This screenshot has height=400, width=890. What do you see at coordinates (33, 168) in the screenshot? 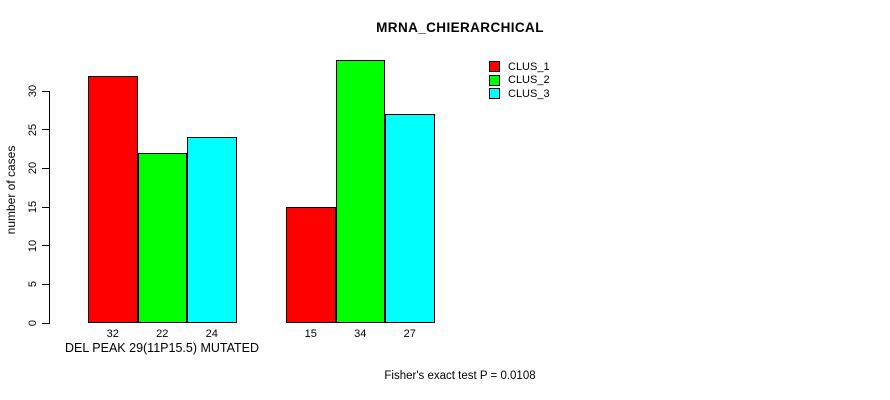
I see `y-tick-label: 20` at bounding box center [33, 168].